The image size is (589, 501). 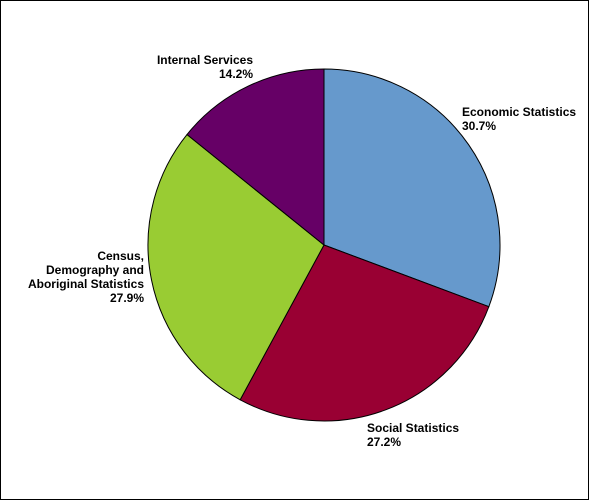 I want to click on slice-label-social-statistics: Social Statistics 27.2%, so click(x=413, y=435).